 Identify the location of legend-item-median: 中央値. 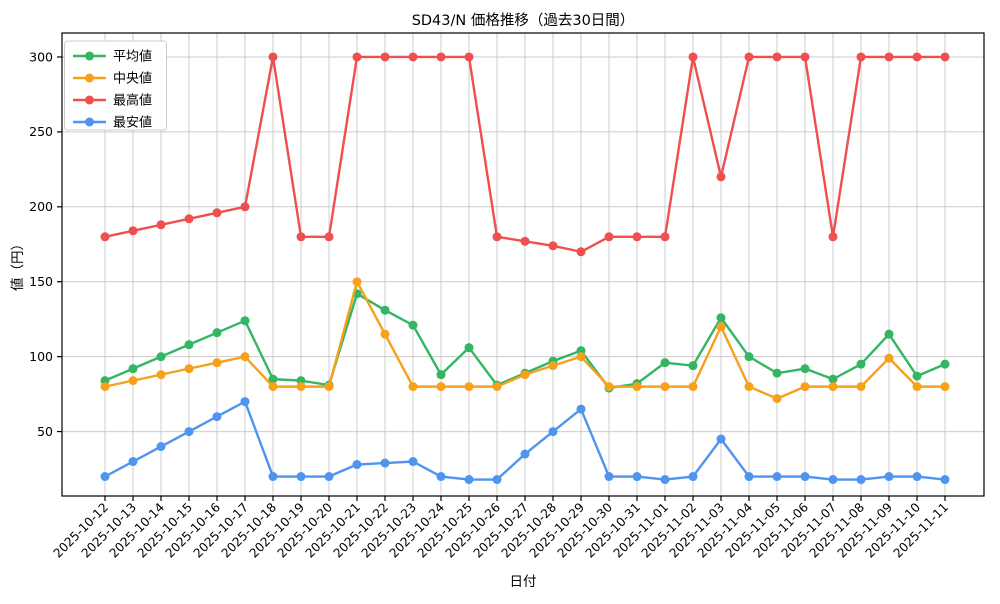
(112, 79).